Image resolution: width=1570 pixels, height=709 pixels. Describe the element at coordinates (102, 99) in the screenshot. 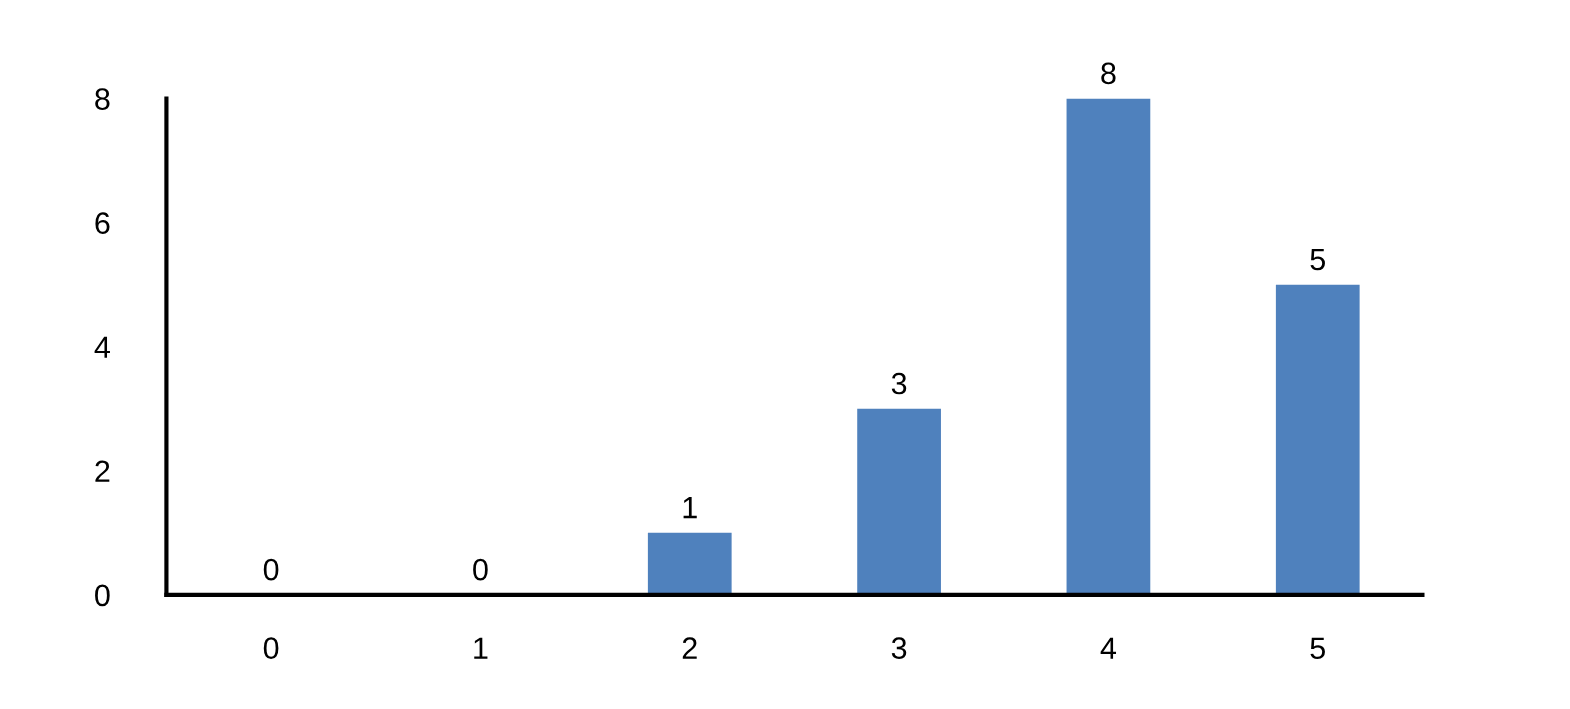

I see `y-tick-label: 8` at that location.